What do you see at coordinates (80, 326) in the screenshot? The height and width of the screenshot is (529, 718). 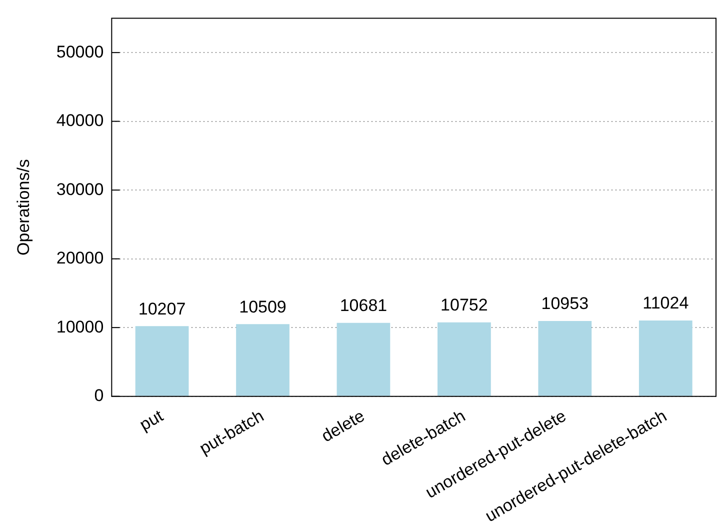 I see `y-tick-label: 10000` at bounding box center [80, 326].